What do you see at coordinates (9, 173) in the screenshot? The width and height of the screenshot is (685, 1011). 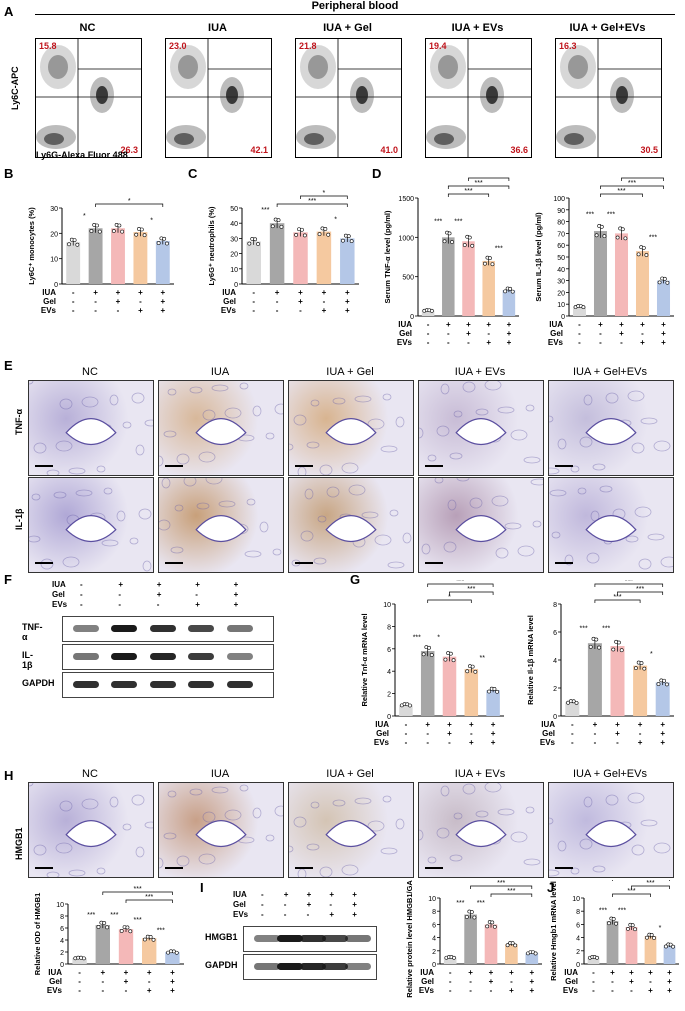 I see `panel-label-b: B` at bounding box center [9, 173].